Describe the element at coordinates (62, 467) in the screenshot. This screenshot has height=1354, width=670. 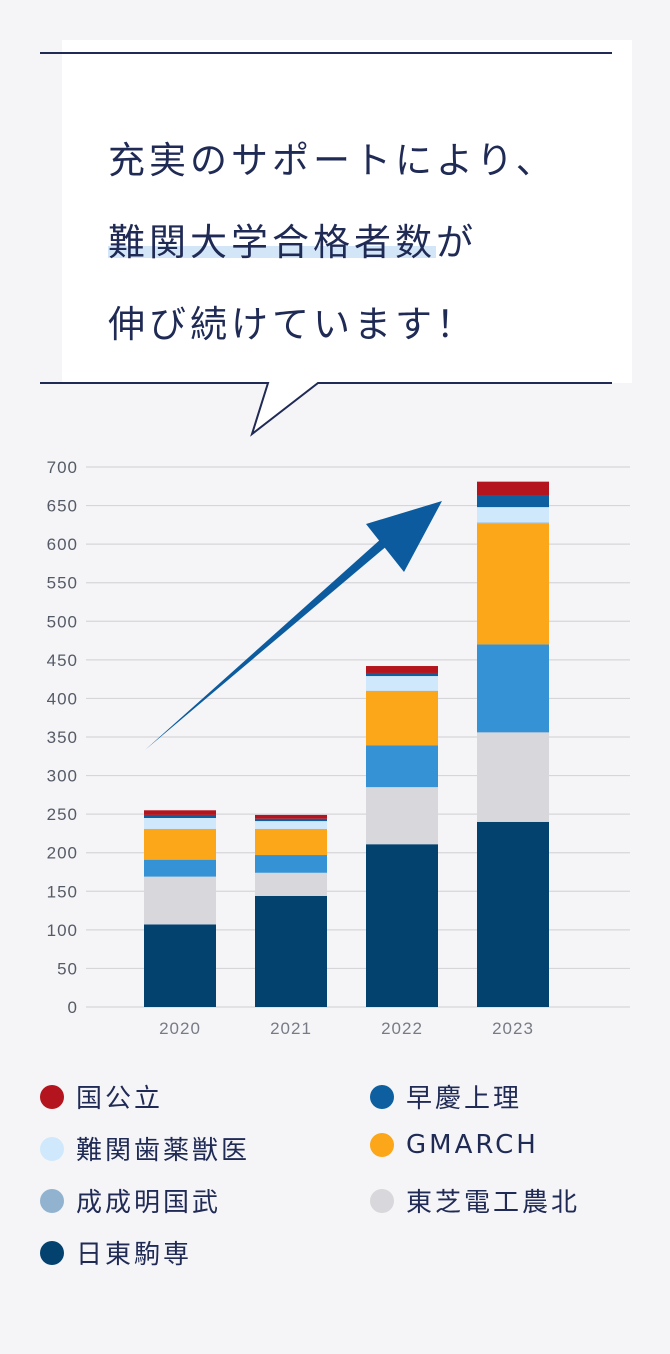
I see `y-tick-label: 700` at that location.